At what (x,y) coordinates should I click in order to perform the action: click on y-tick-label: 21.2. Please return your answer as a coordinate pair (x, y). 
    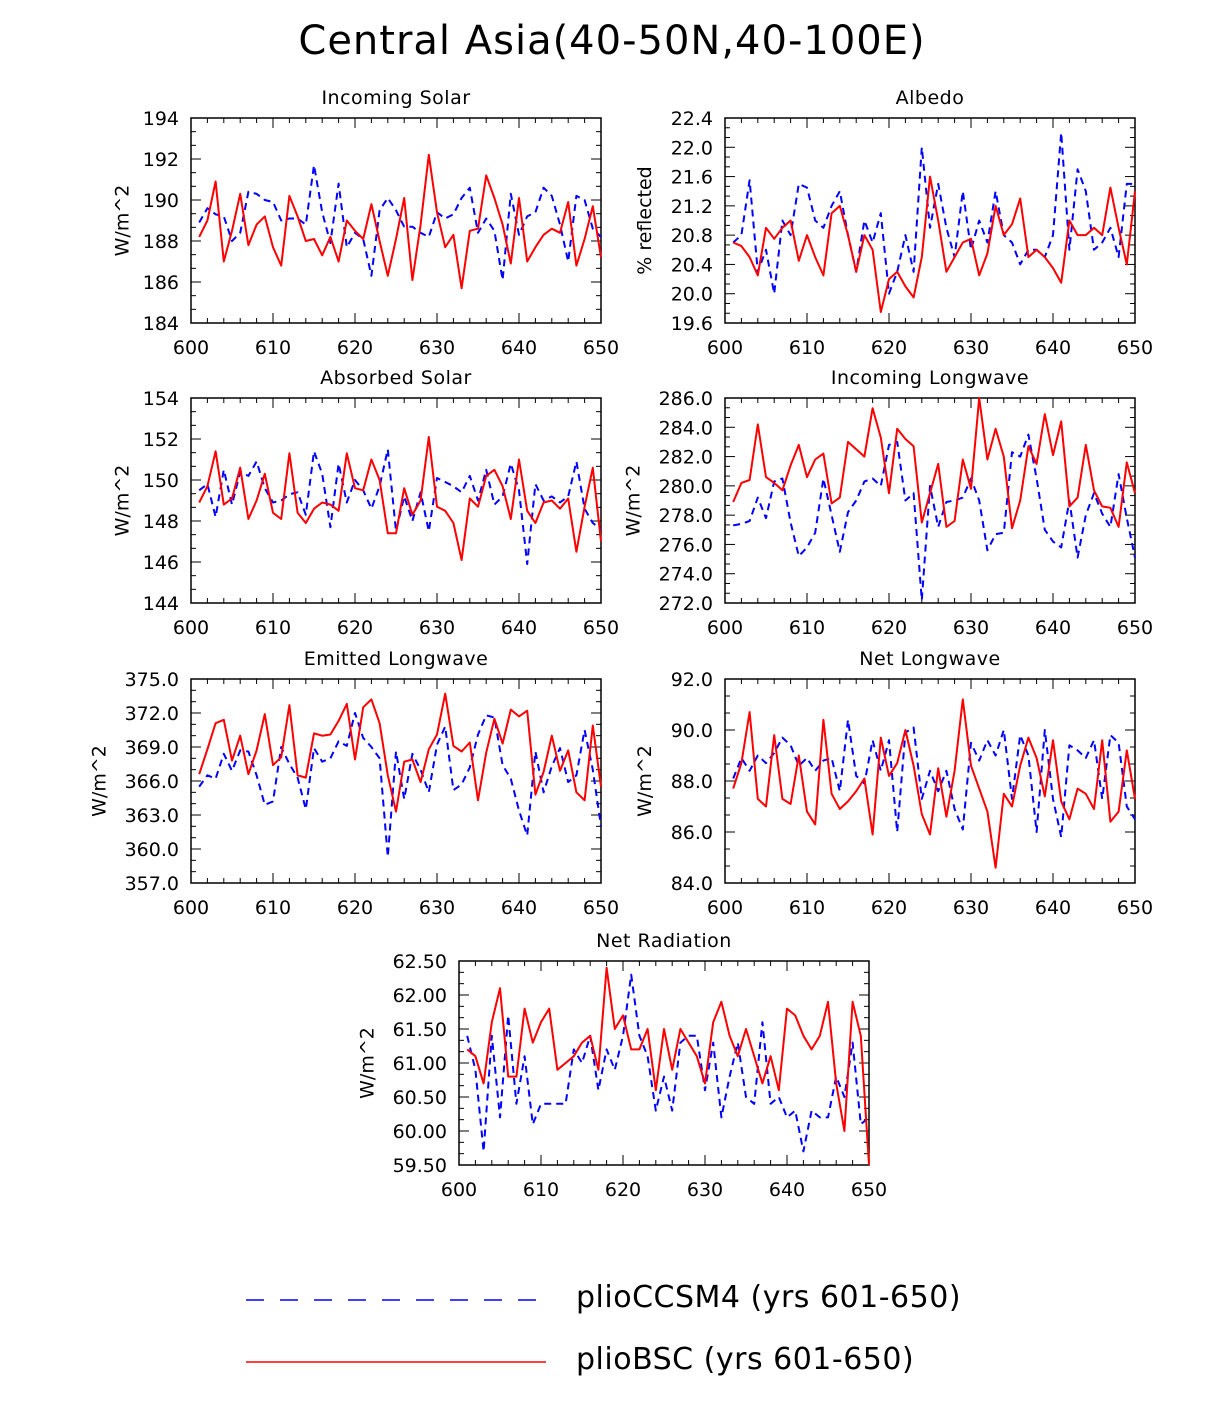
    Looking at the image, I should click on (692, 207).